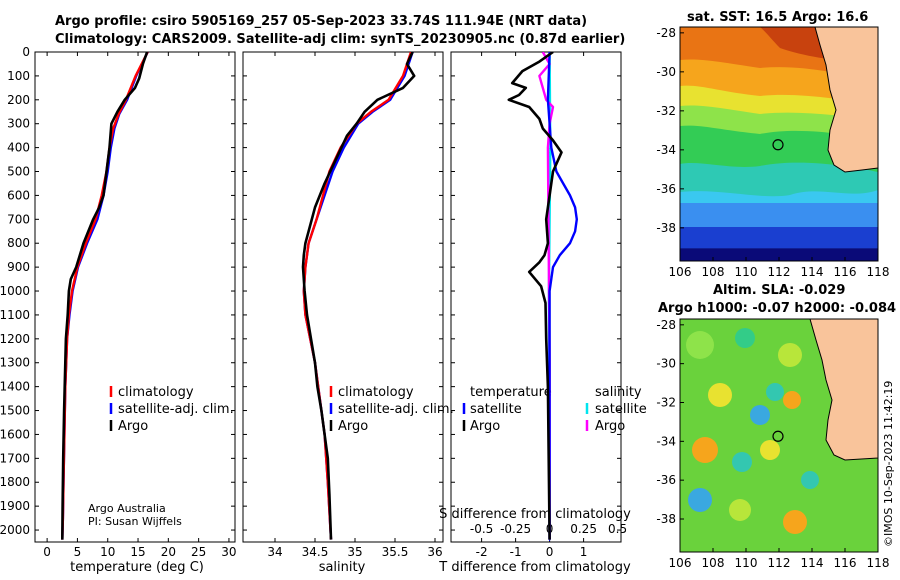 Image resolution: width=900 pixels, height=580 pixels. Describe the element at coordinates (434, 552) in the screenshot. I see `x-tick-label: 36` at that location.